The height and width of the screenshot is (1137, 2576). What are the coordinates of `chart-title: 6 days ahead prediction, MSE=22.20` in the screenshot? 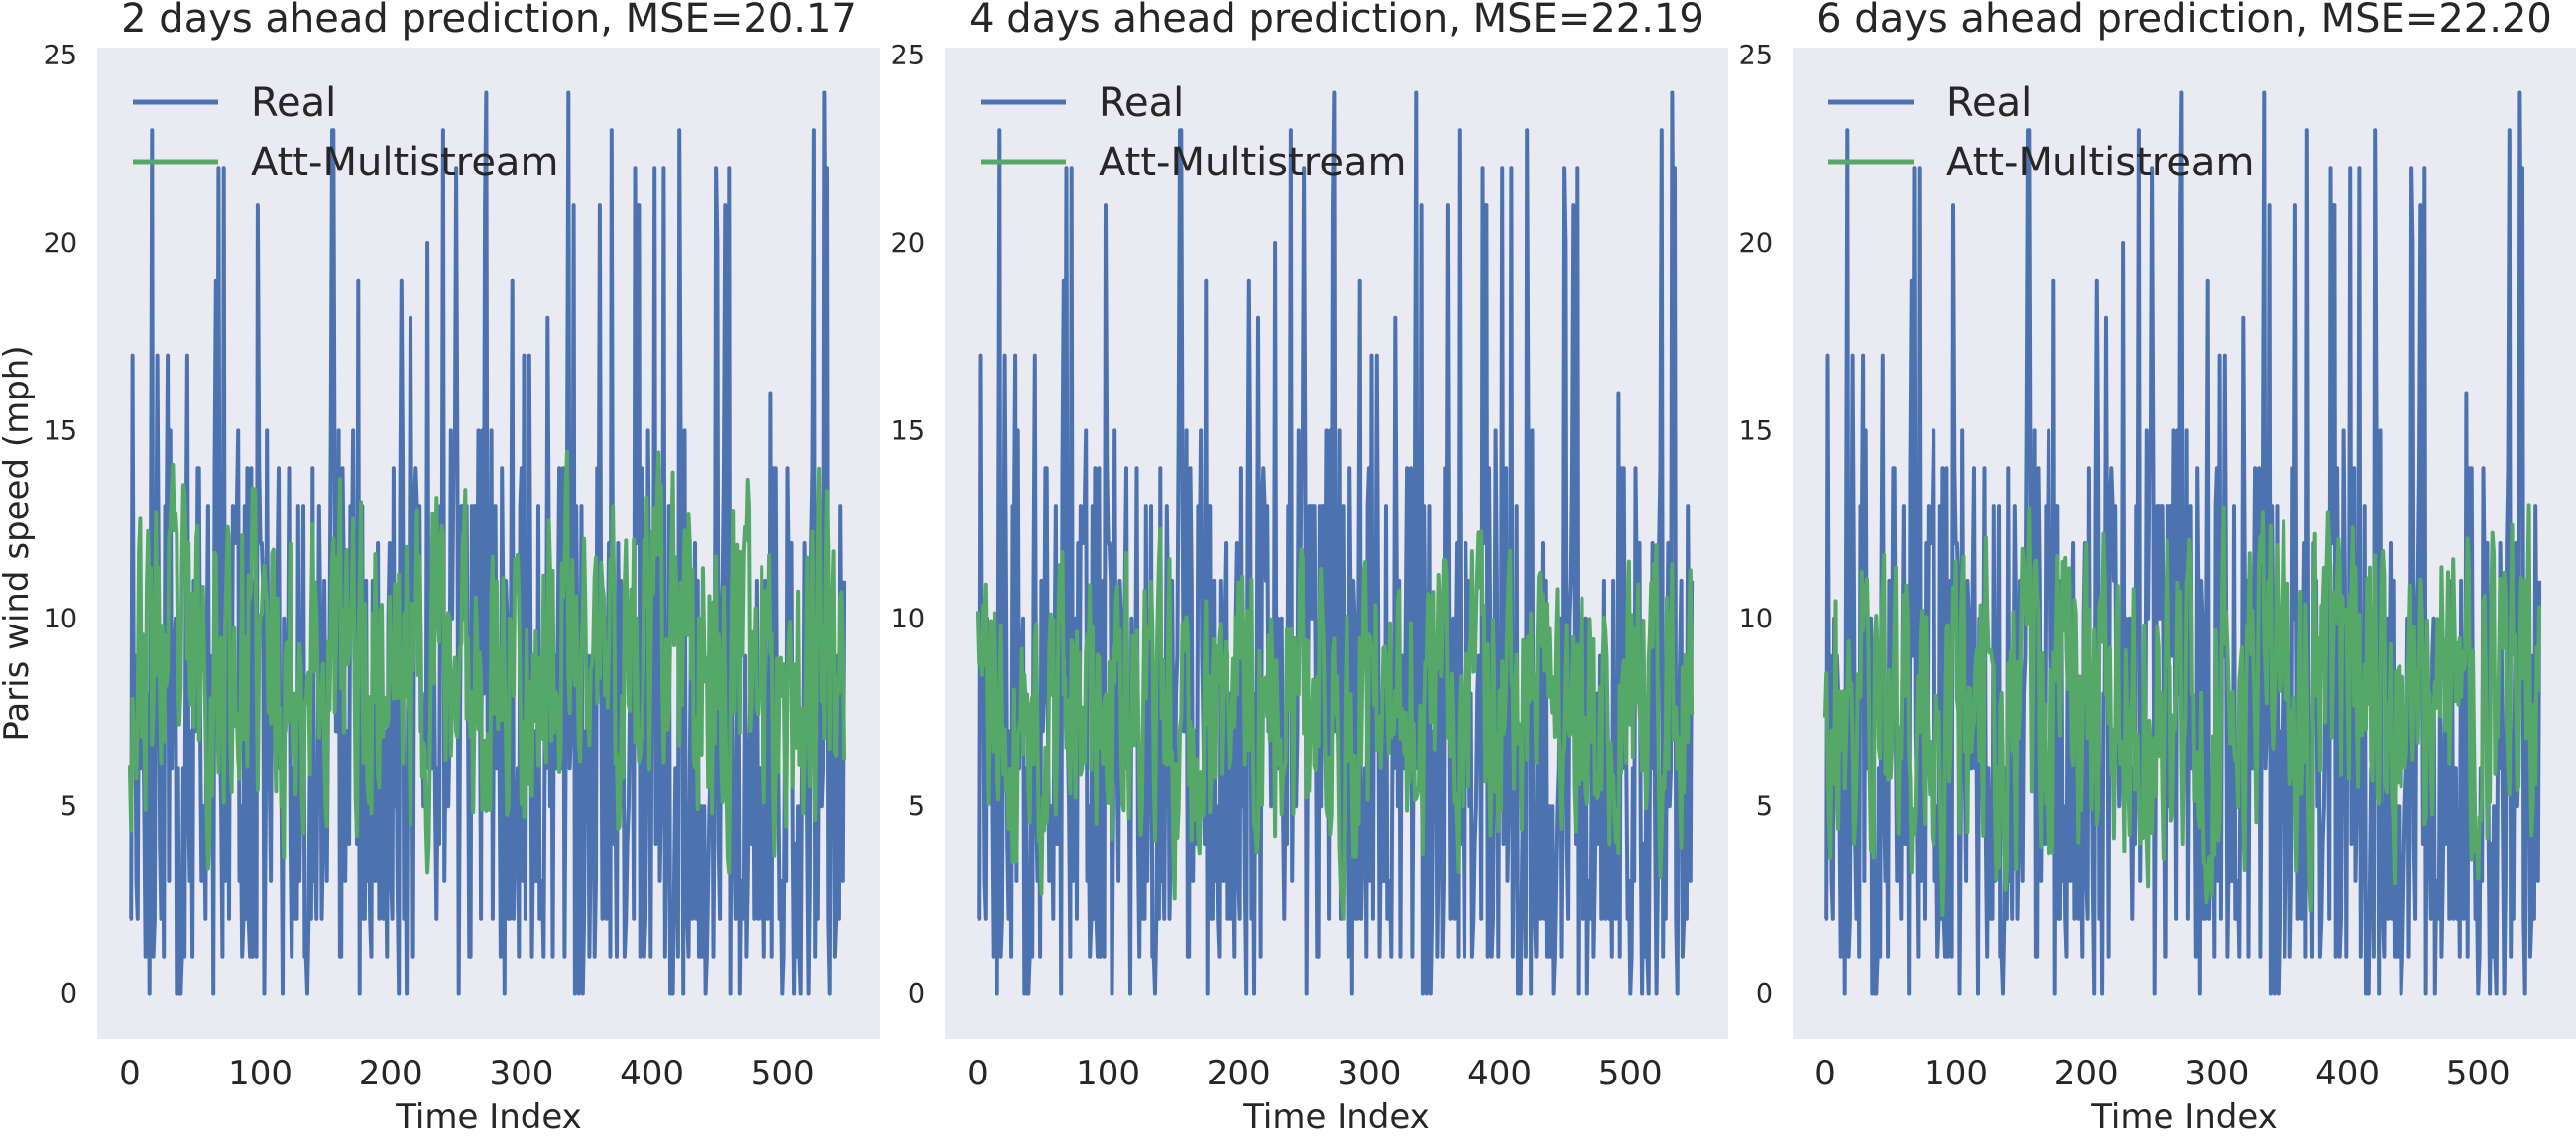 It's located at (2184, 21).